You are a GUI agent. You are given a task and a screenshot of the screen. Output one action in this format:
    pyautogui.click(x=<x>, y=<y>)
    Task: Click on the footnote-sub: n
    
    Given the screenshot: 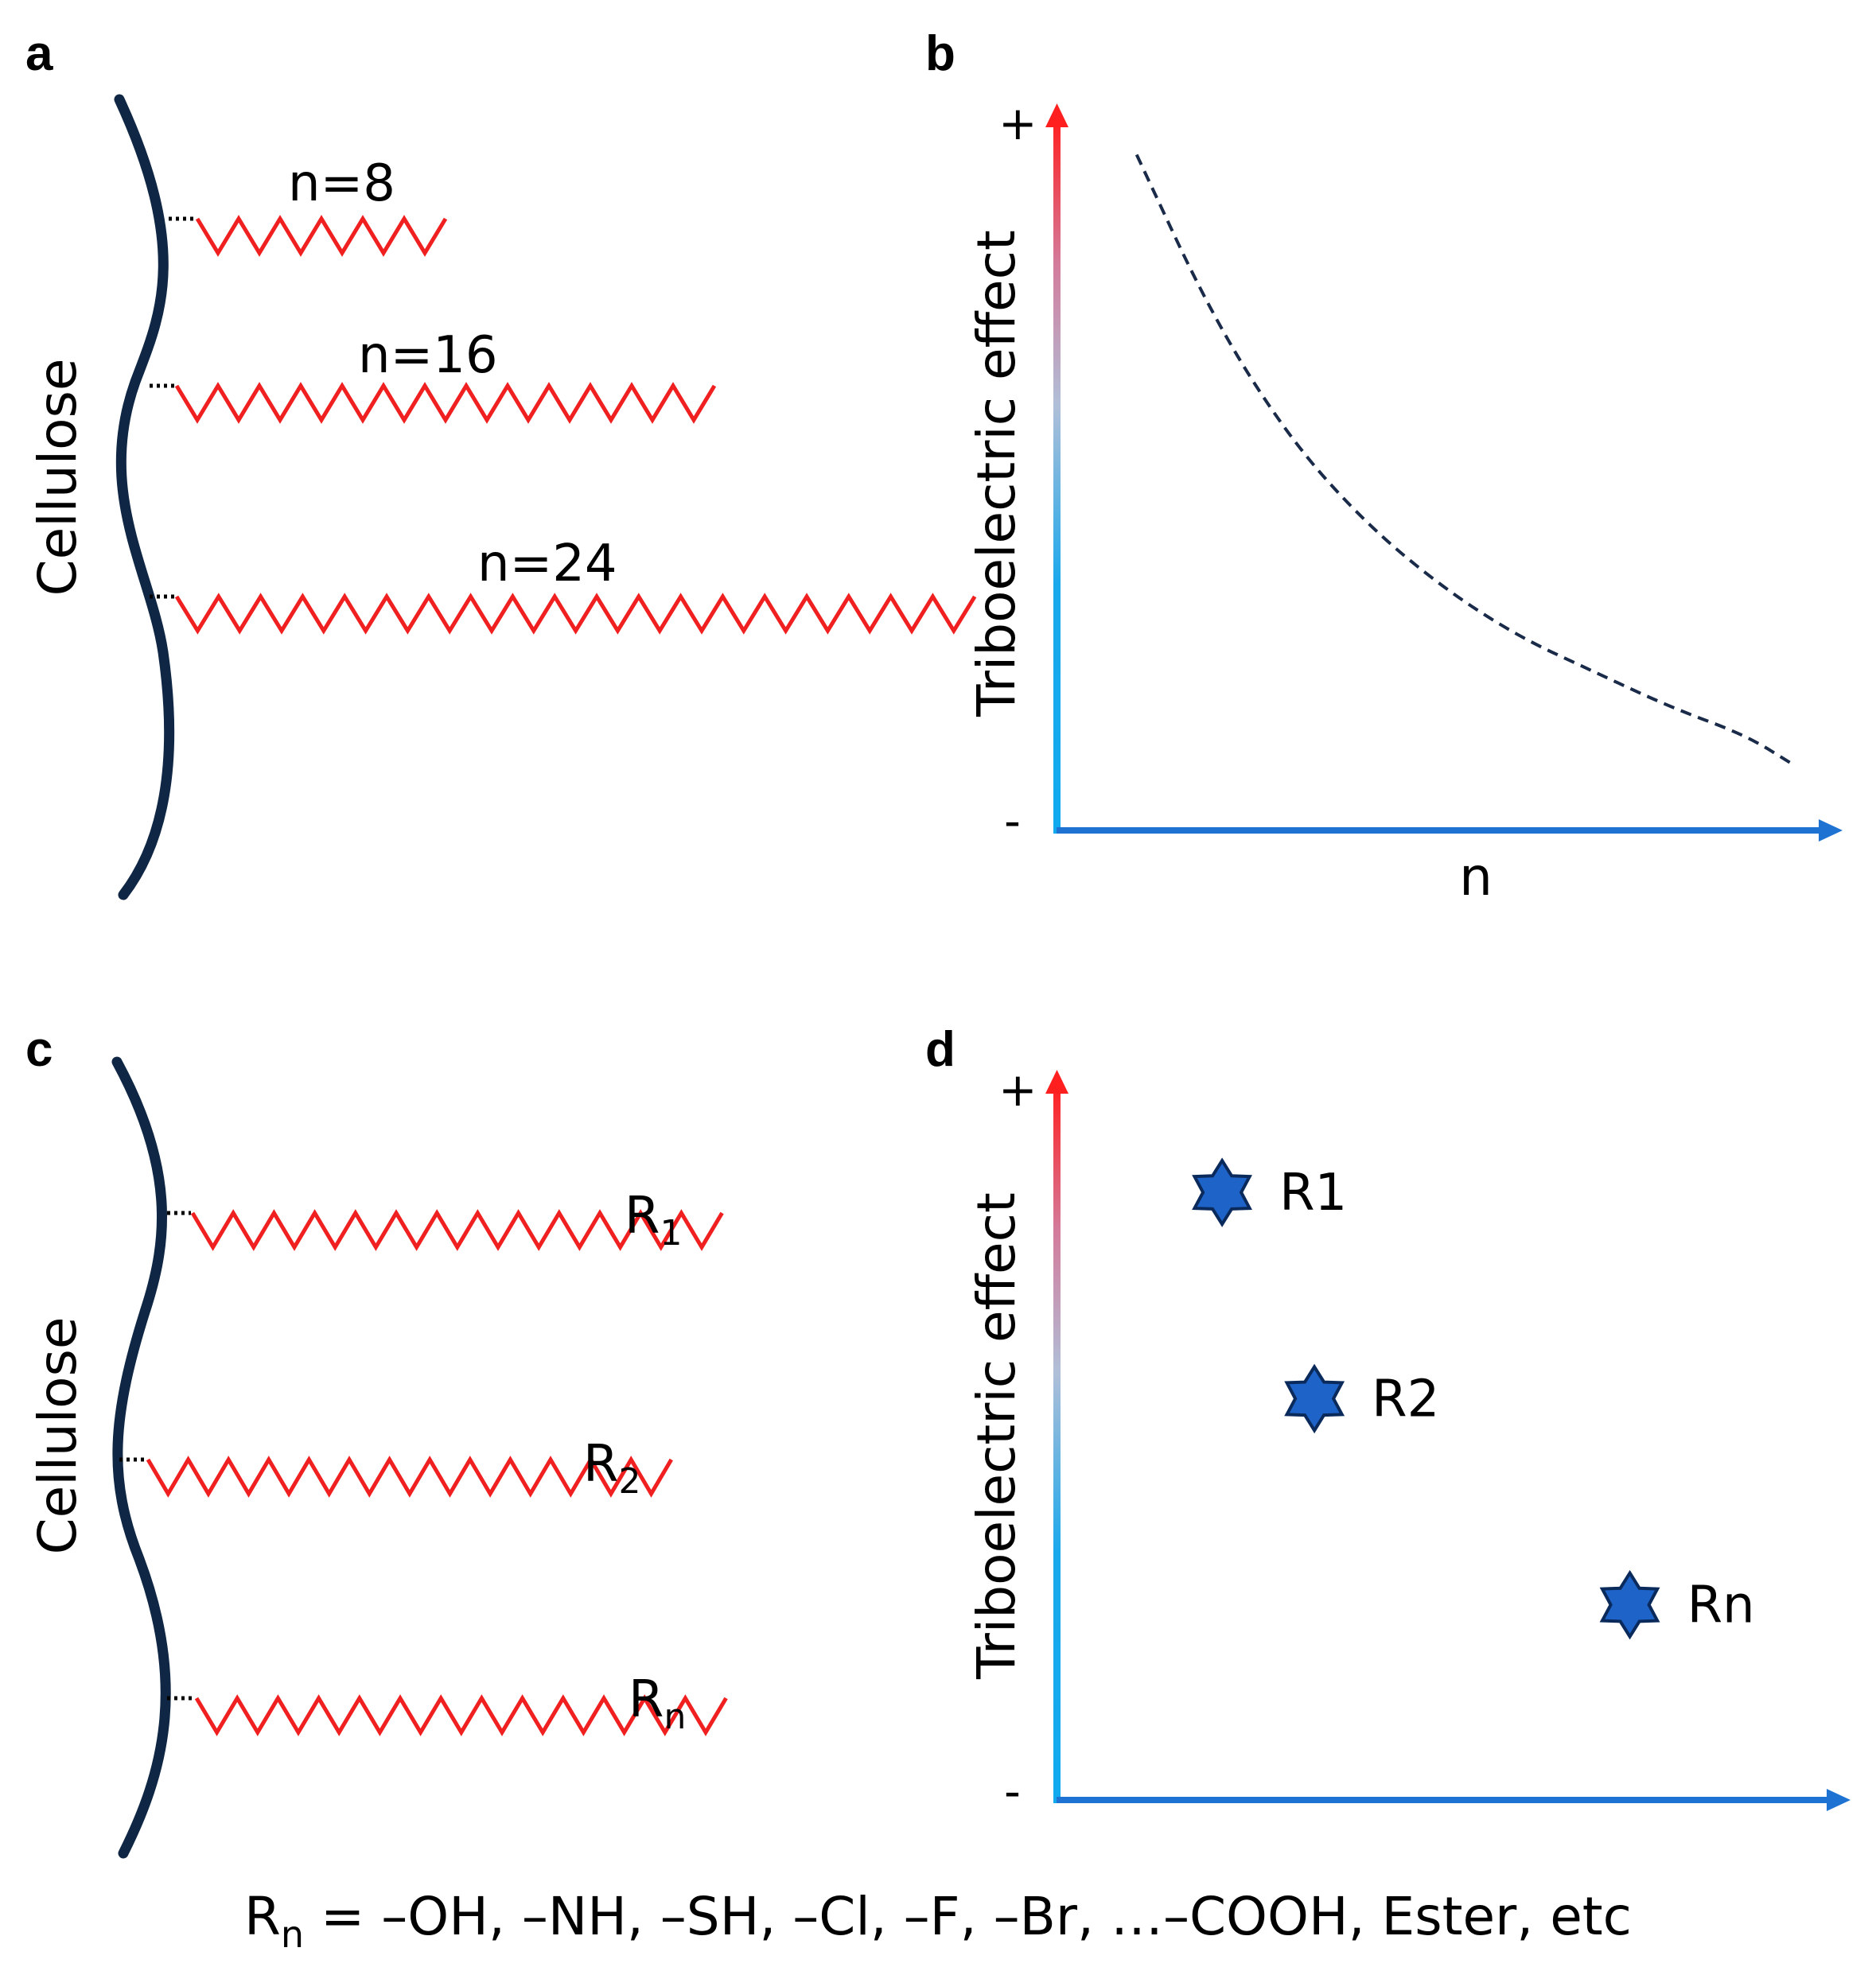 What is the action you would take?
    pyautogui.click(x=292, y=1934)
    